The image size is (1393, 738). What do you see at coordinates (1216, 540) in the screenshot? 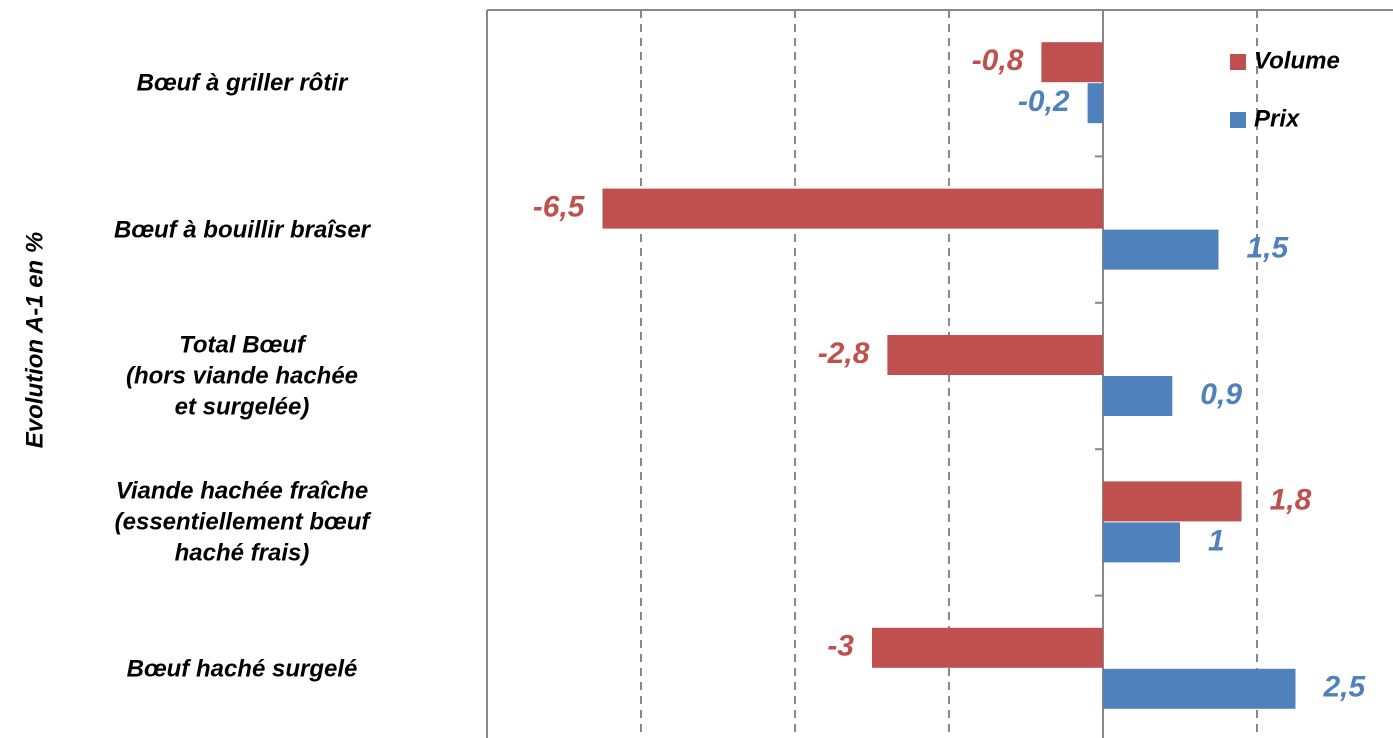
I see `value-label: 1` at bounding box center [1216, 540].